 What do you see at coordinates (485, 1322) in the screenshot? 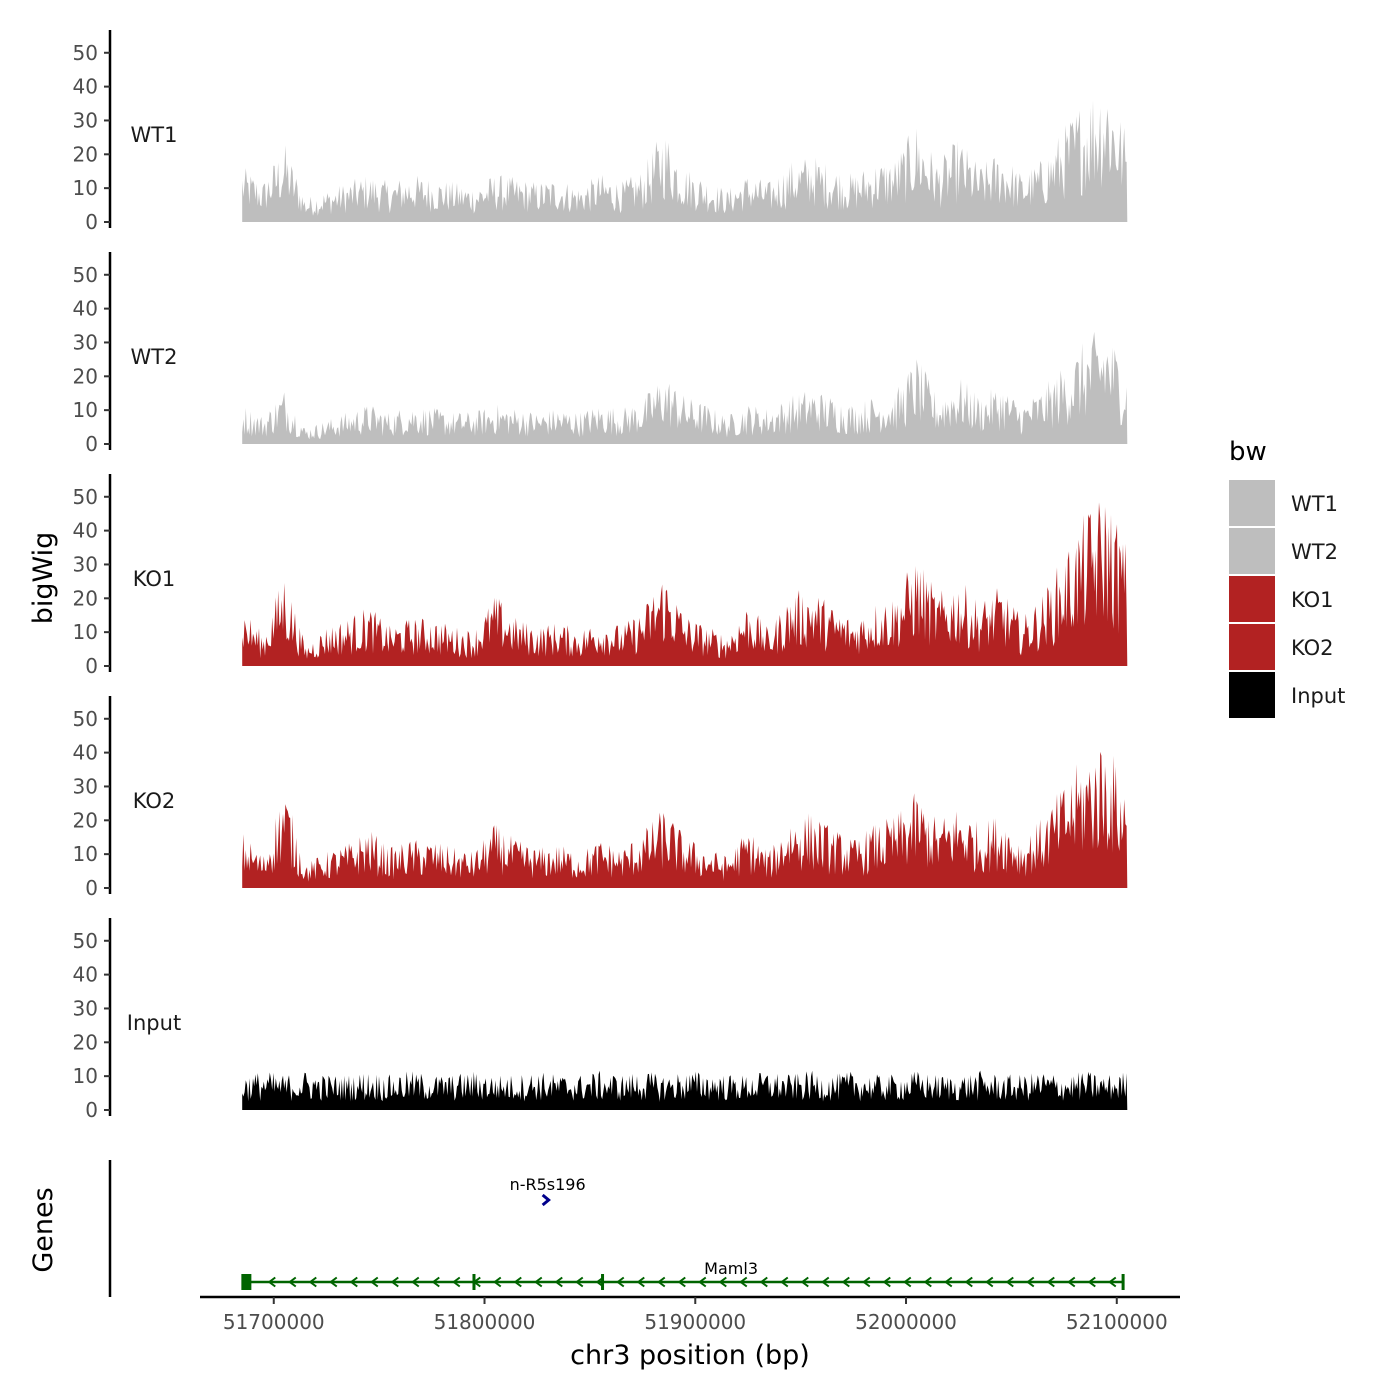
I see `x-tick-label: 51800000` at bounding box center [485, 1322].